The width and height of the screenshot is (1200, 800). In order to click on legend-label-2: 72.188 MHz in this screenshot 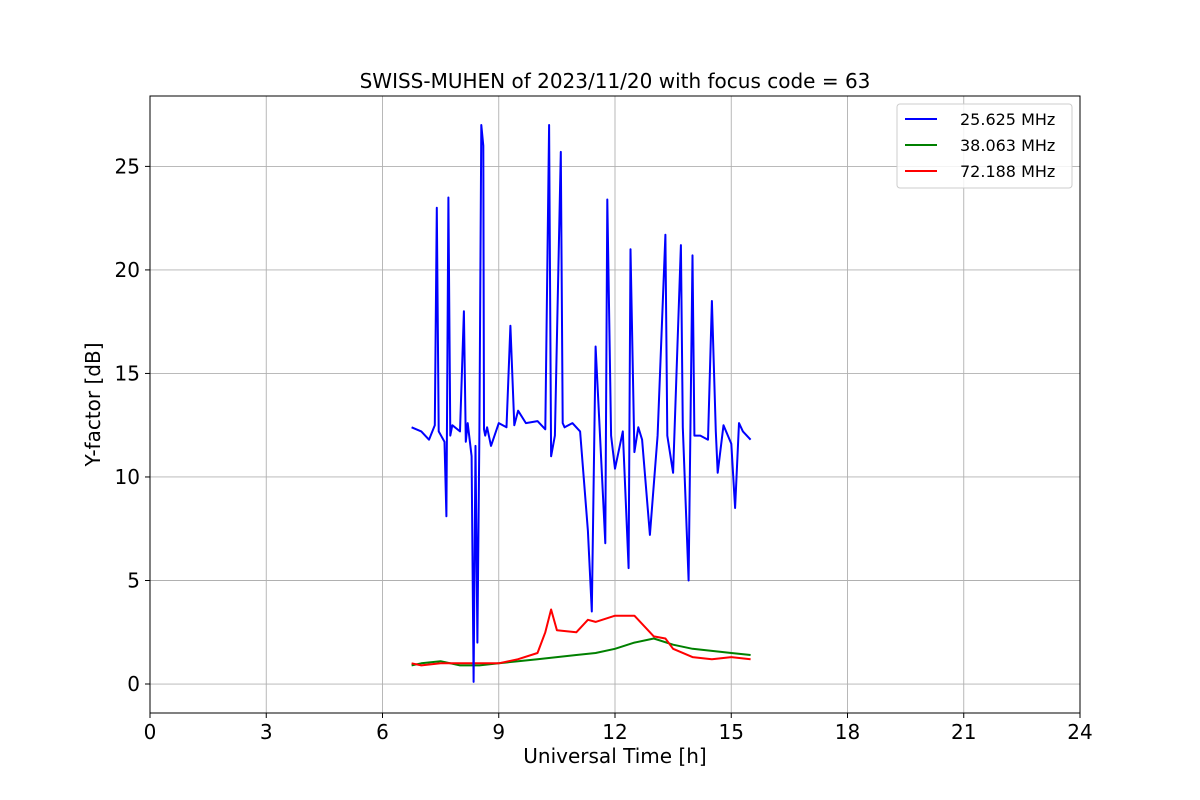, I will do `click(1007, 171)`.